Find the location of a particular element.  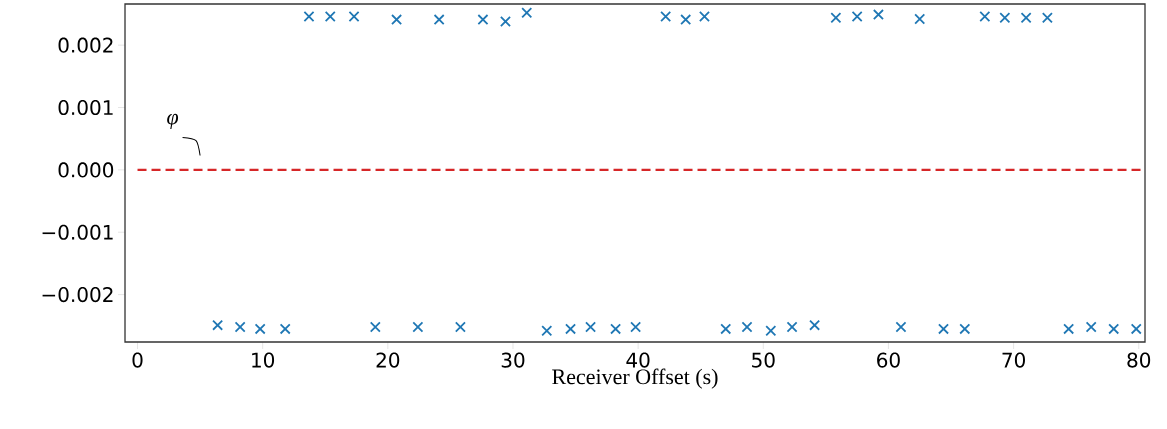

x-tick-label: 60 is located at coordinates (888, 360).